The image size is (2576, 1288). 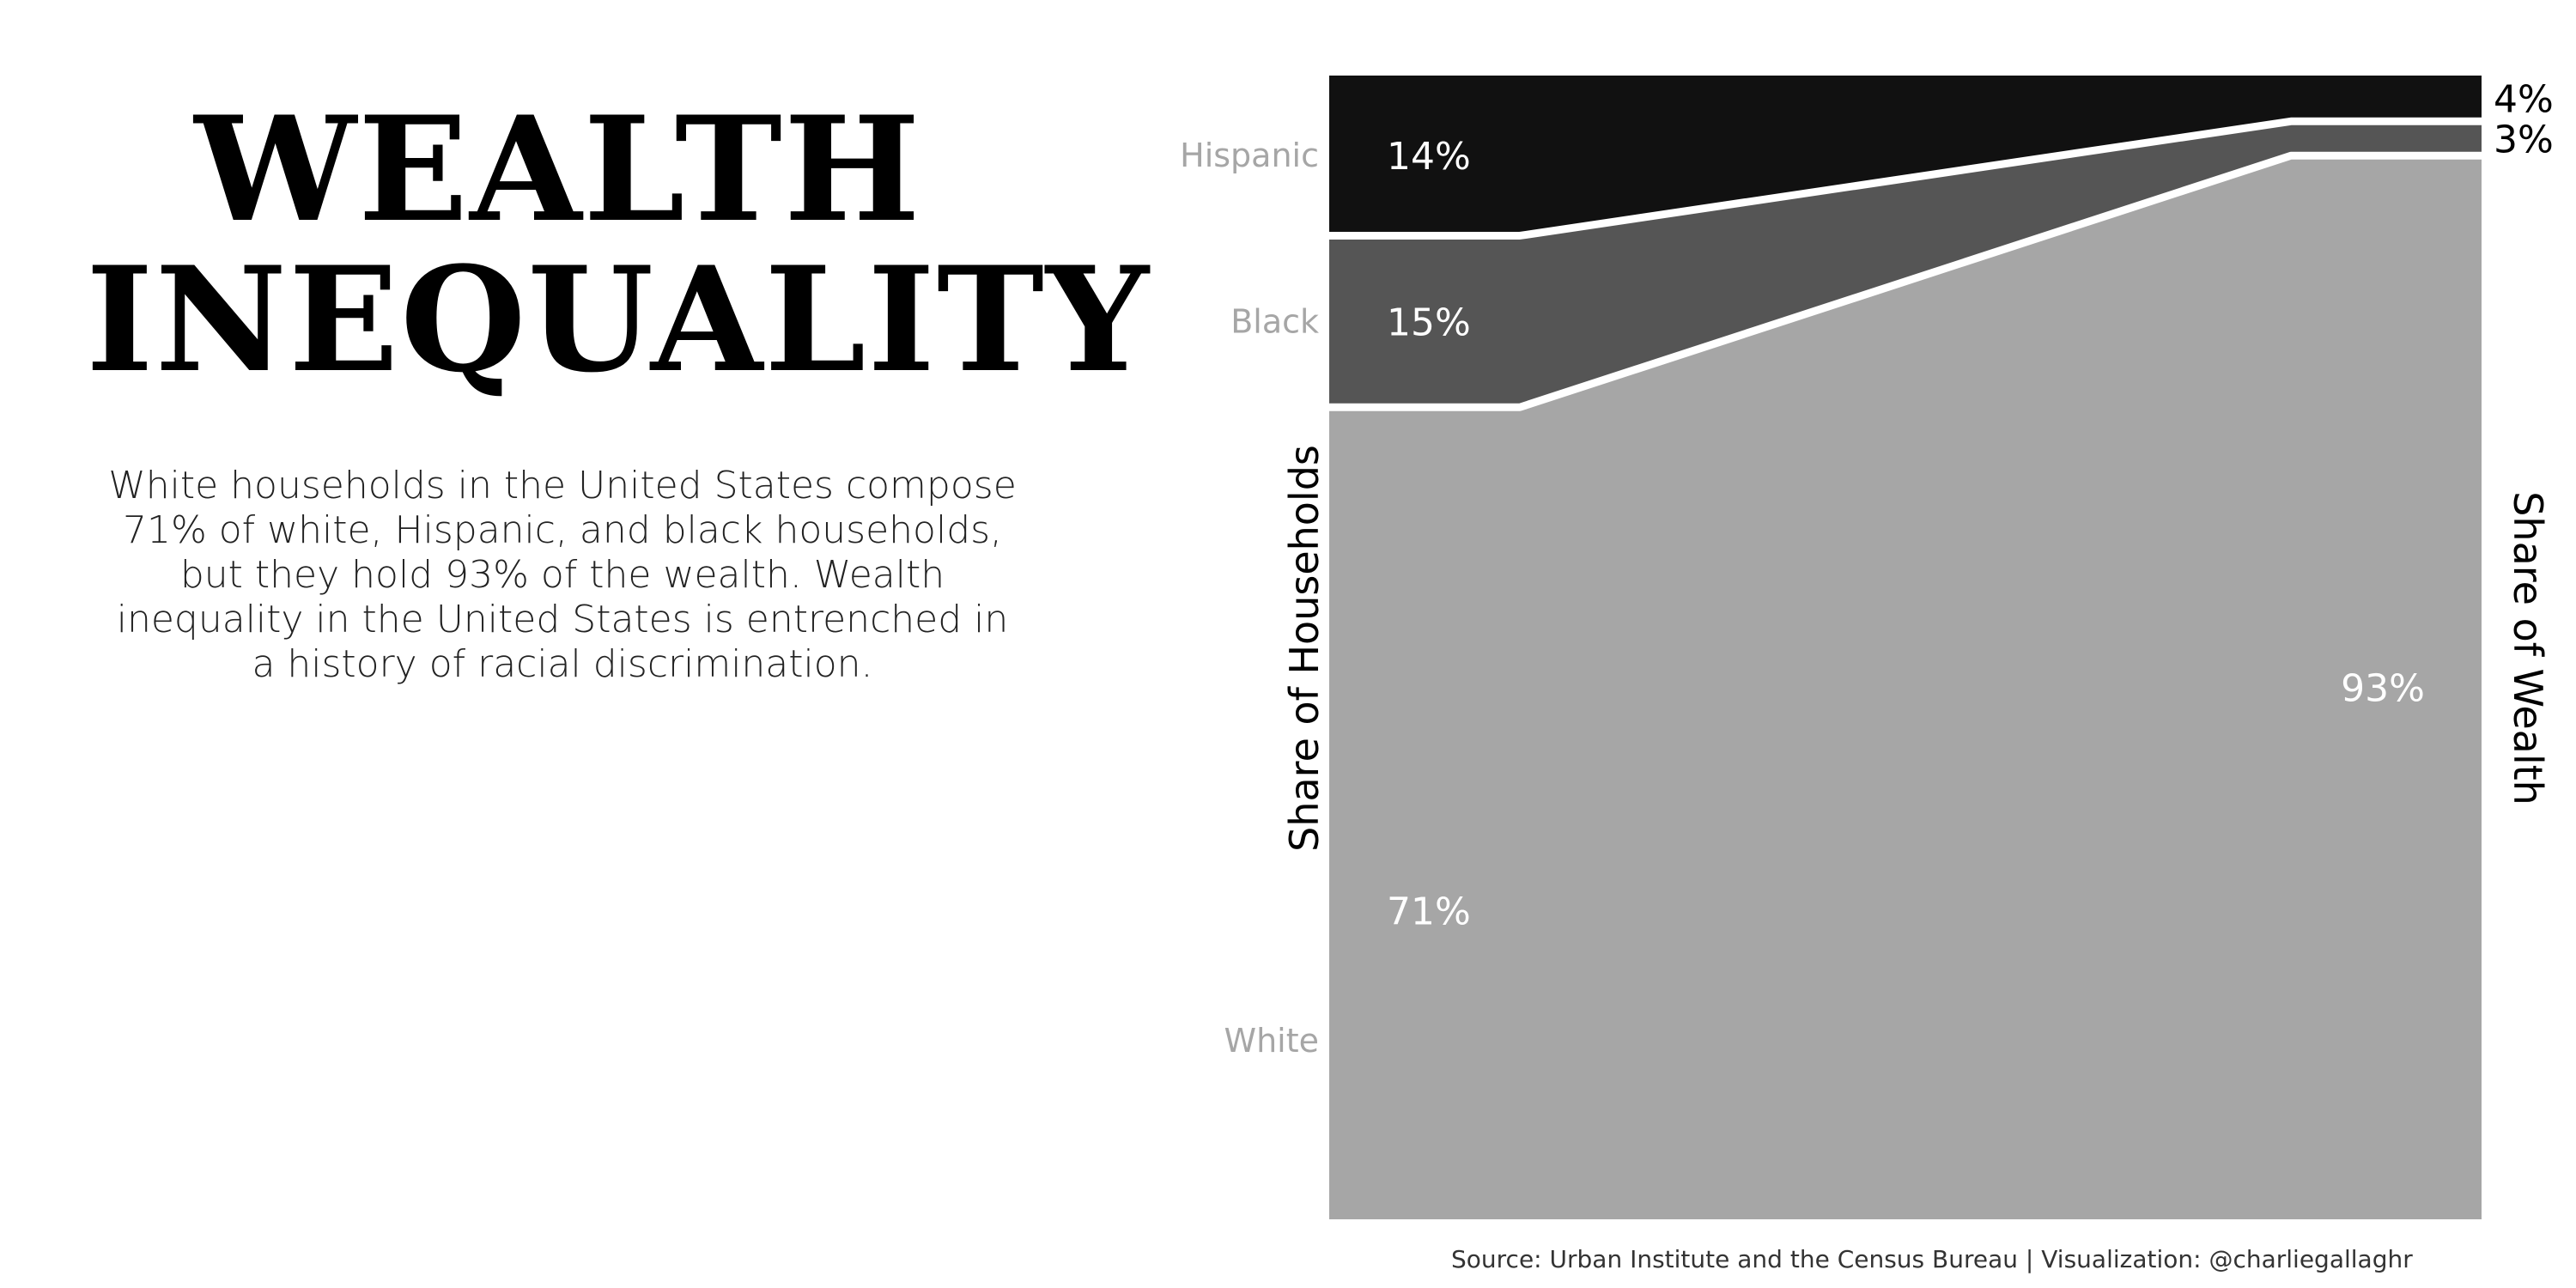 What do you see at coordinates (1429, 157) in the screenshot?
I see `household-share-label-hispanic: 14%` at bounding box center [1429, 157].